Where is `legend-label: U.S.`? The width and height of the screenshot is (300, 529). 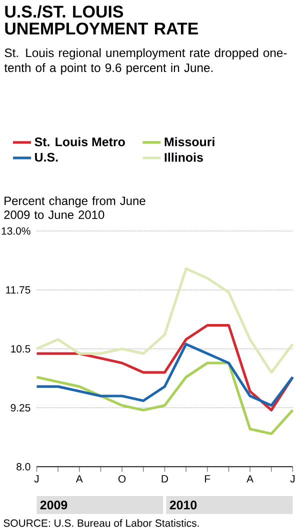 legend-label: U.S. is located at coordinates (46, 157).